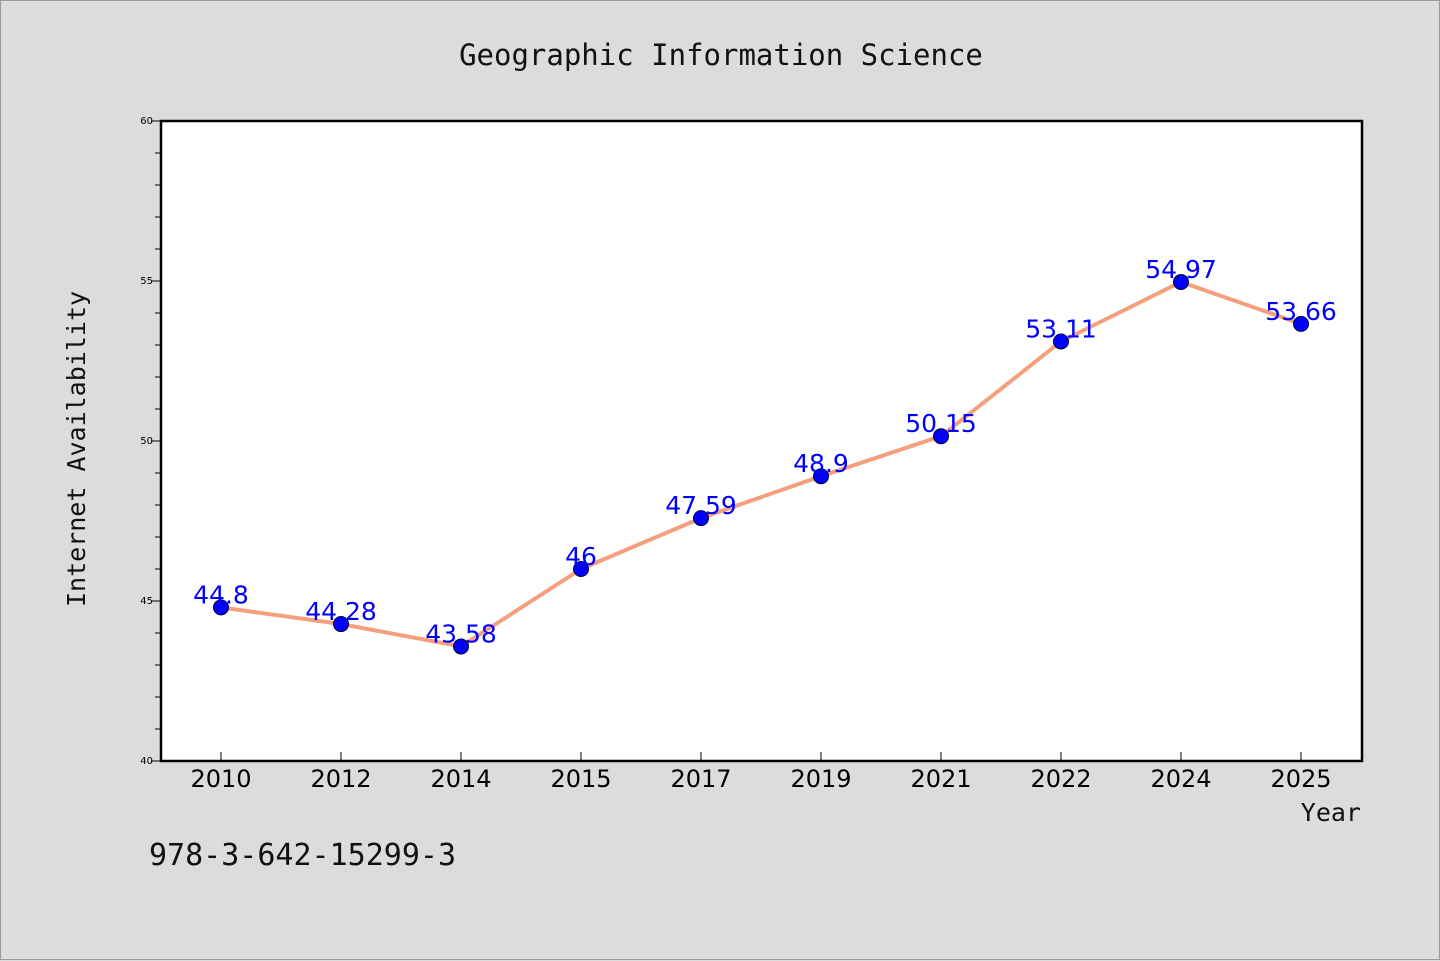 This screenshot has height=961, width=1440. Describe the element at coordinates (302, 855) in the screenshot. I see `isbn-text: 978-3-642-15299-3` at that location.